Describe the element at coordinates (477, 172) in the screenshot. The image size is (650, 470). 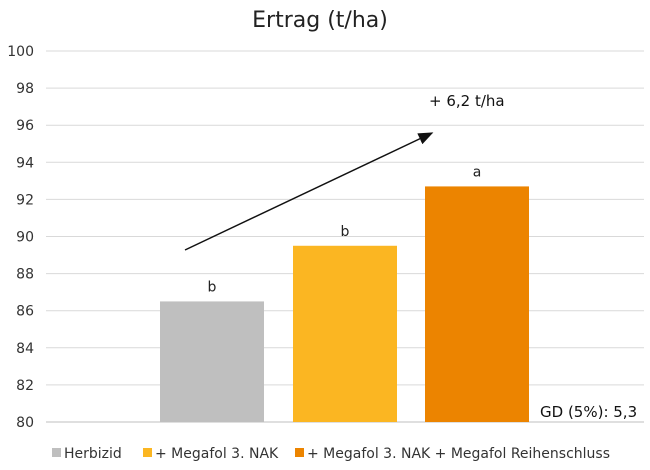
I see `bar-significance-label: a` at that location.